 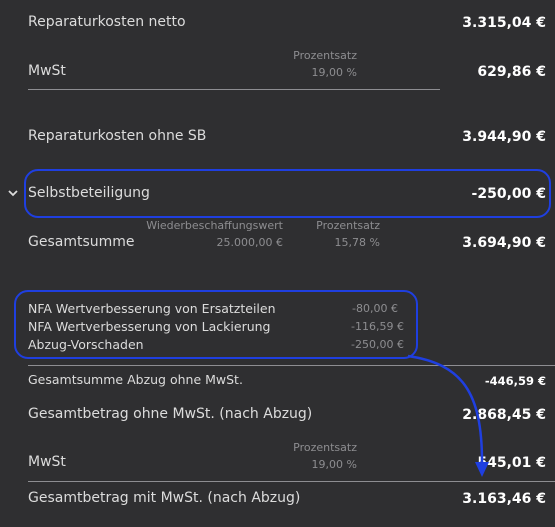 I want to click on vat2-pct-caption: Prozentsatz, so click(x=325, y=447).